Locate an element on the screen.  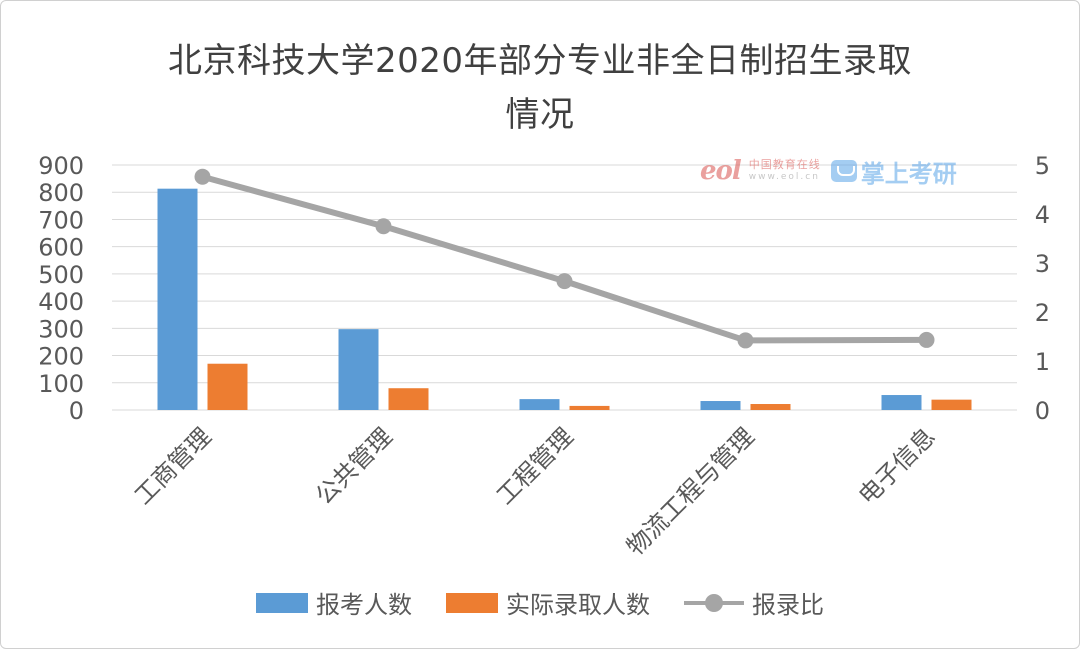
eol-site: 中国教育在线 www.eol.cn is located at coordinates (785, 171).